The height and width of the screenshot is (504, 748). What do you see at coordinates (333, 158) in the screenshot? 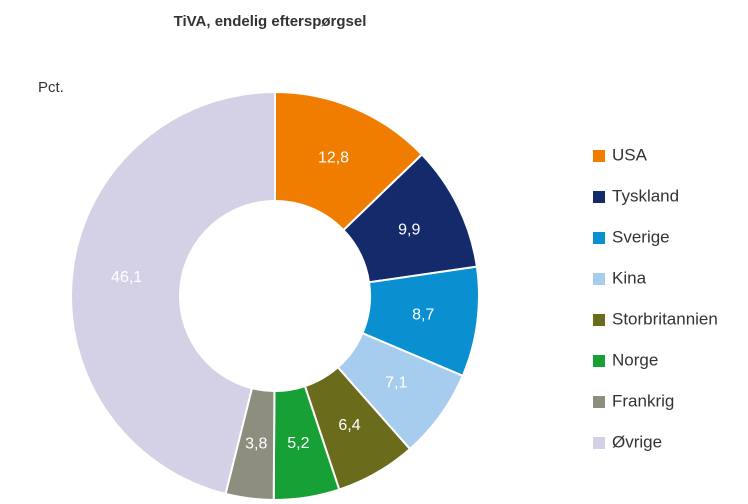
I see `data-label: 12,8` at bounding box center [333, 158].